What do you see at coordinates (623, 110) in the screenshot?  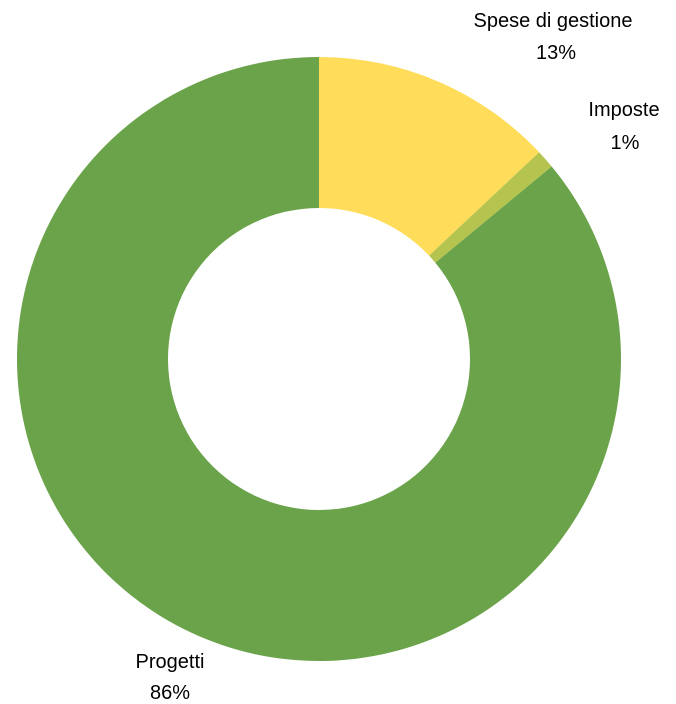 I see `label-imposte-name: Imposte` at bounding box center [623, 110].